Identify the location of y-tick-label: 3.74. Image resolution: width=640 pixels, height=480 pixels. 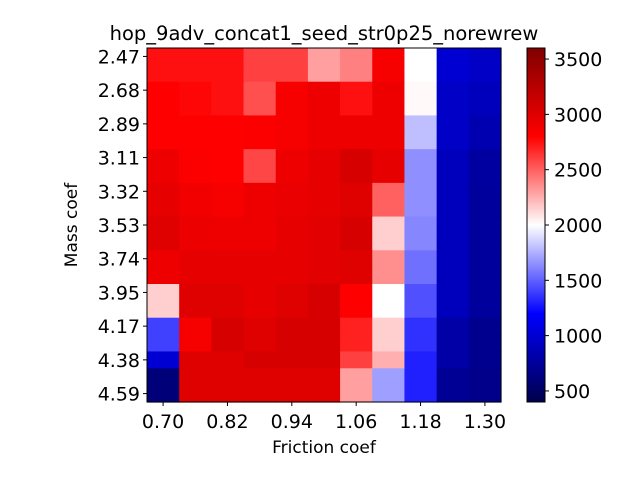
(119, 260).